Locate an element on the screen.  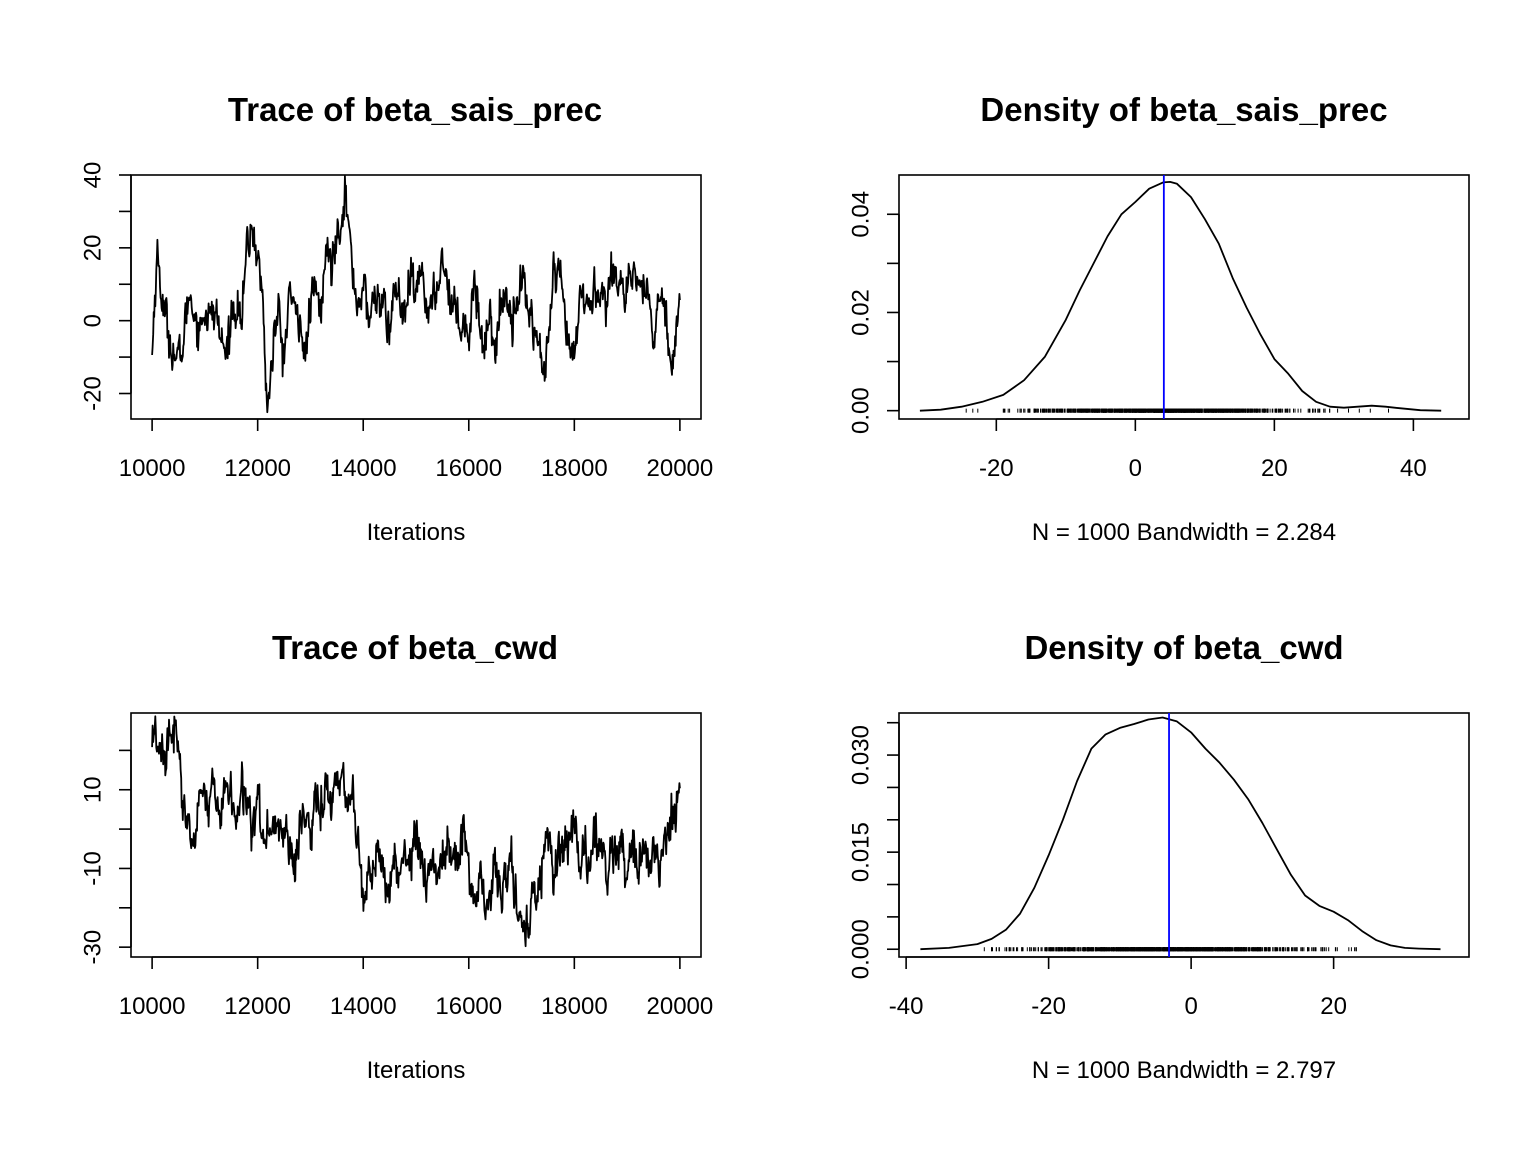
y-tick-label: 0.02 is located at coordinates (861, 312).